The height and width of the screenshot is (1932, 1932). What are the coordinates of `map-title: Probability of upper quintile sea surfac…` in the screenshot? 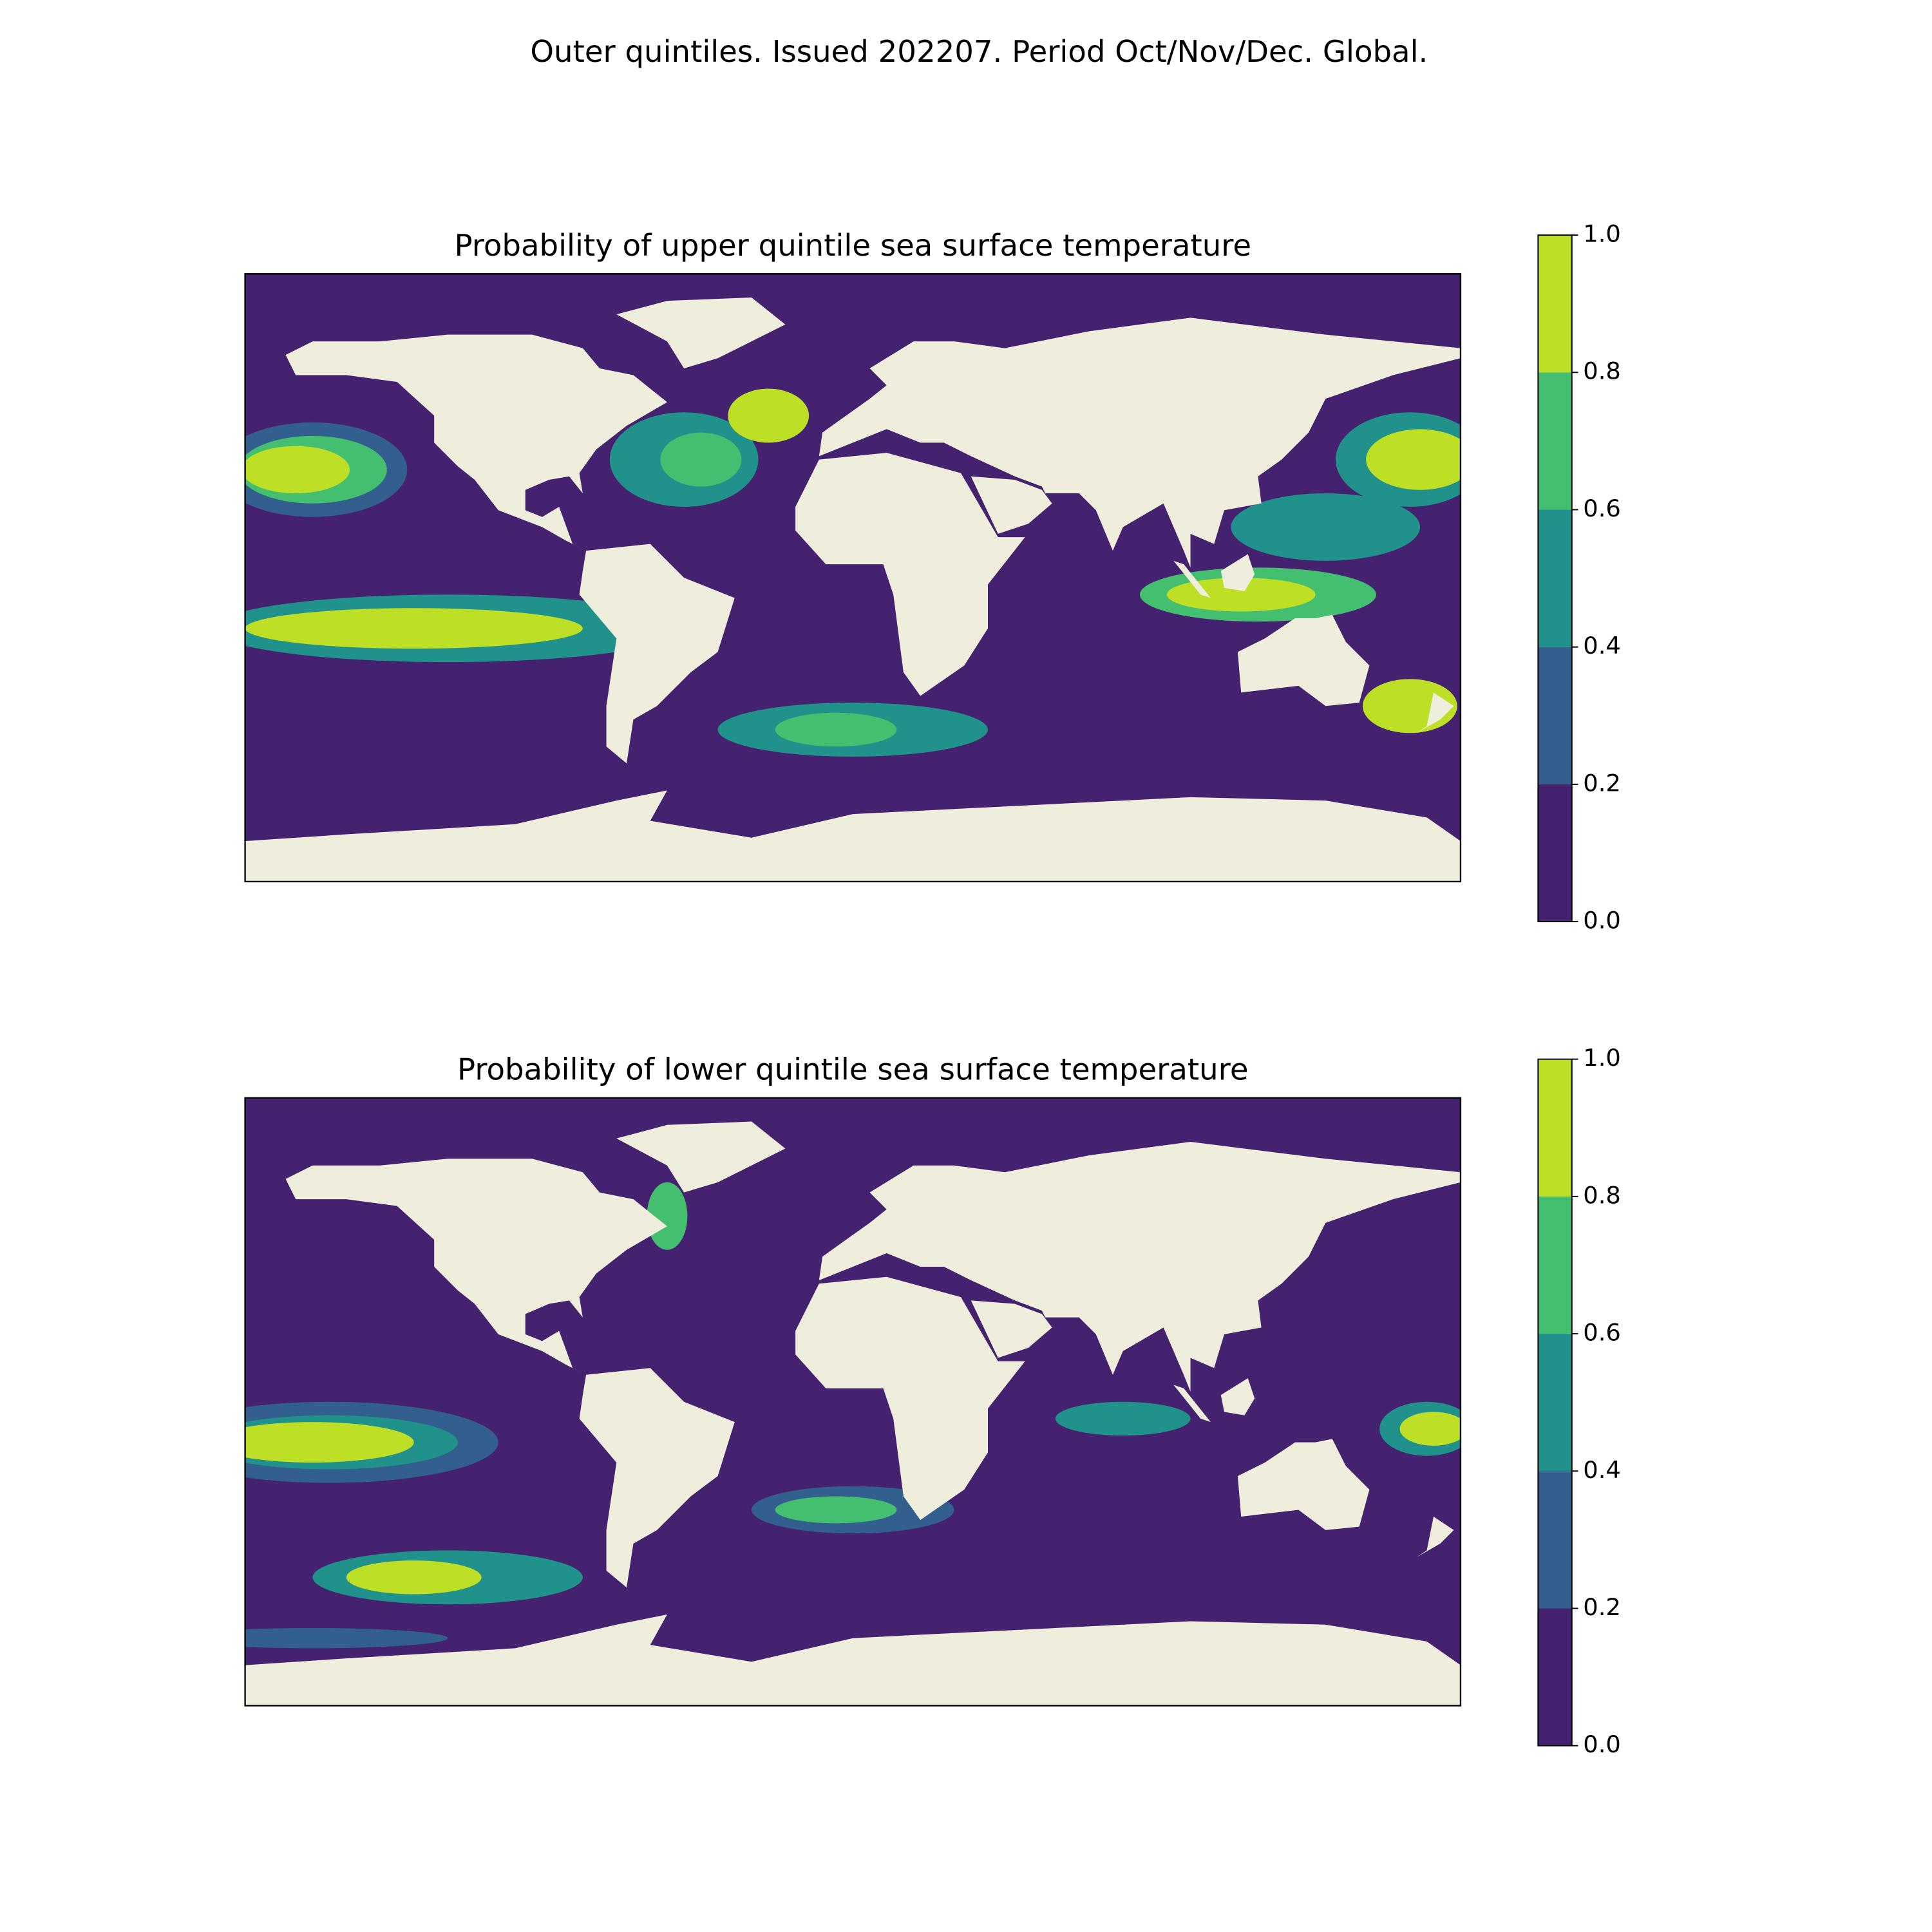 It's located at (852, 246).